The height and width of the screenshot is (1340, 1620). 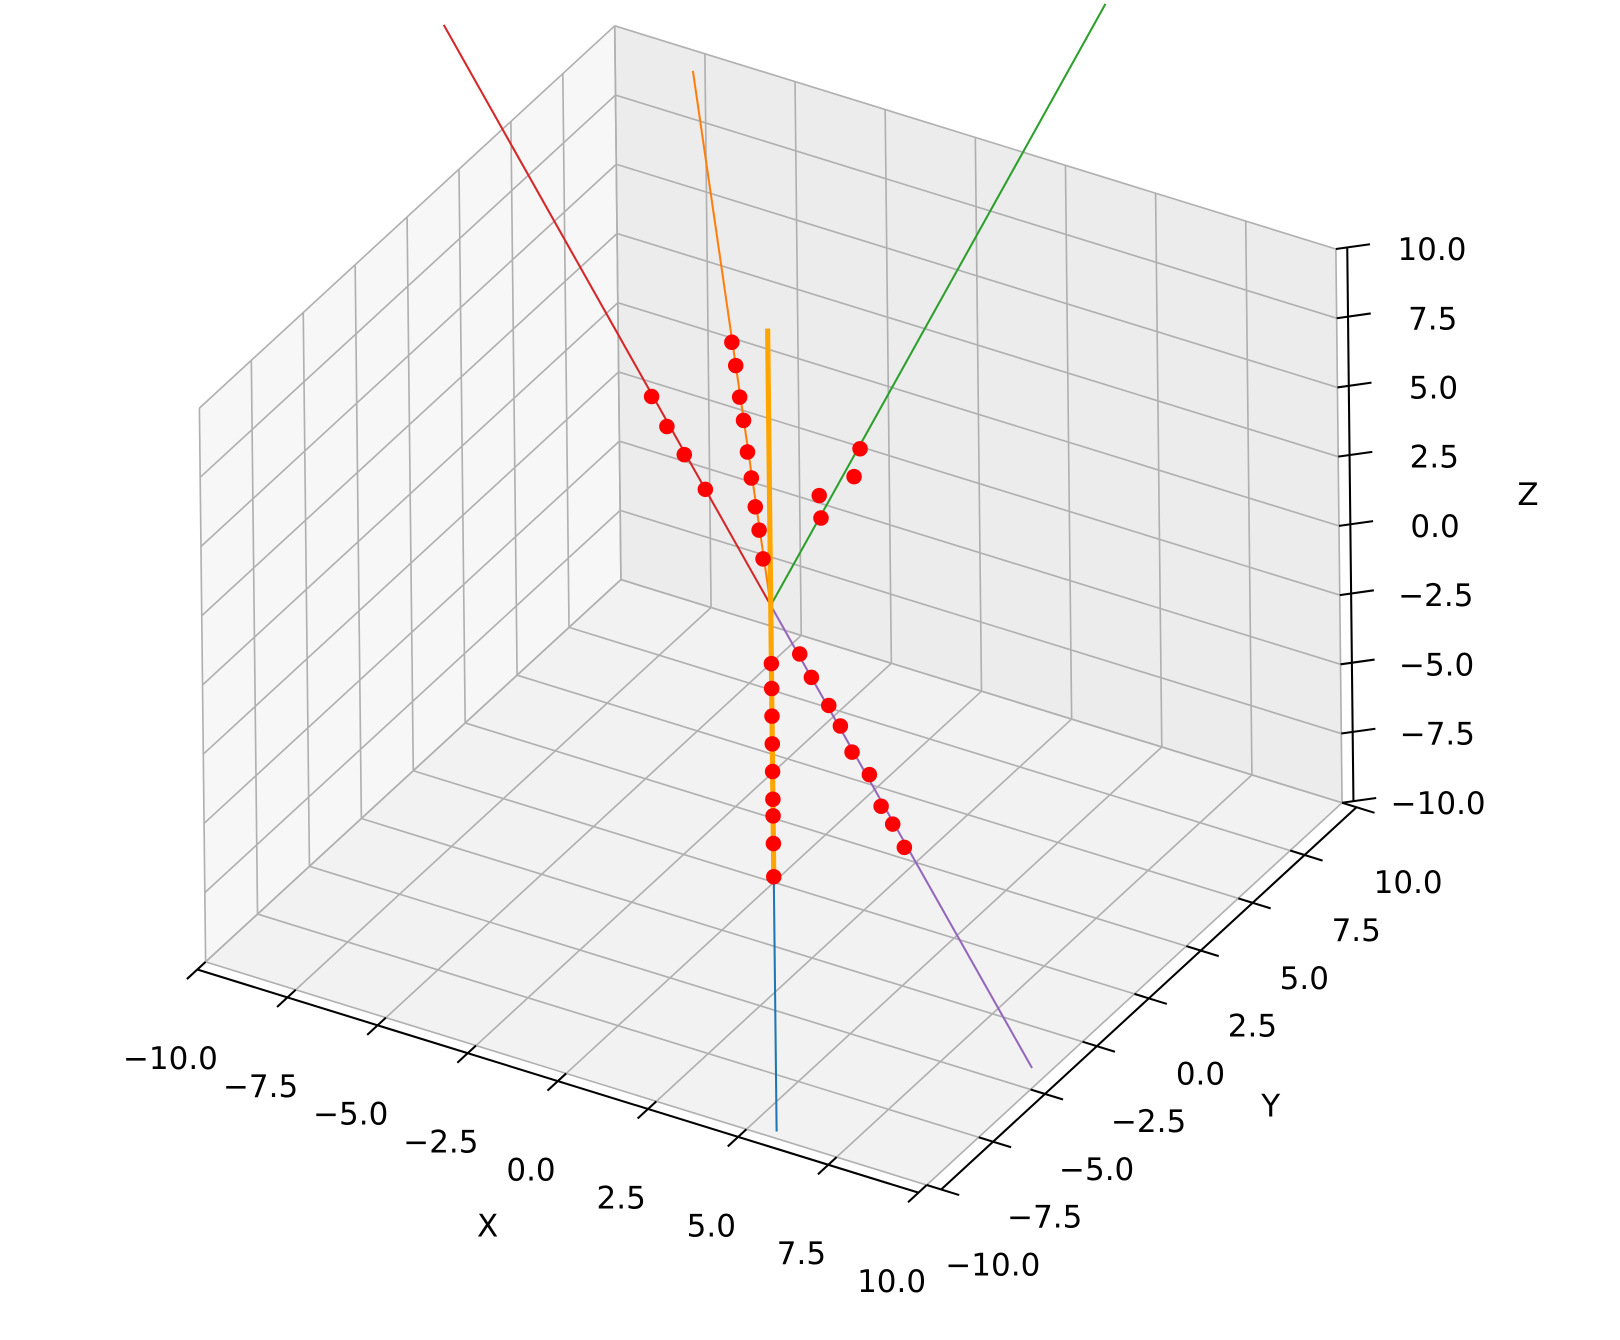 I want to click on x-tick-label: −10.0, so click(x=170, y=1059).